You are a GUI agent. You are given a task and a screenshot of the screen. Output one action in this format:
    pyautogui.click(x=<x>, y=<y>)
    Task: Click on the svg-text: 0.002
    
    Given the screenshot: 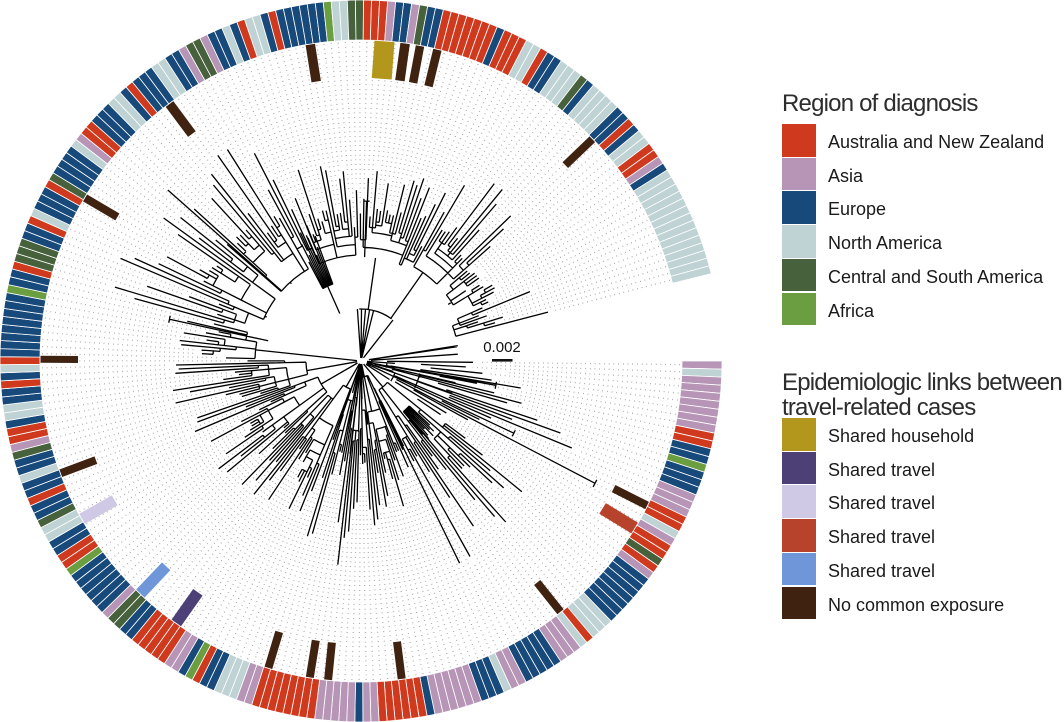 What is the action you would take?
    pyautogui.click(x=502, y=347)
    